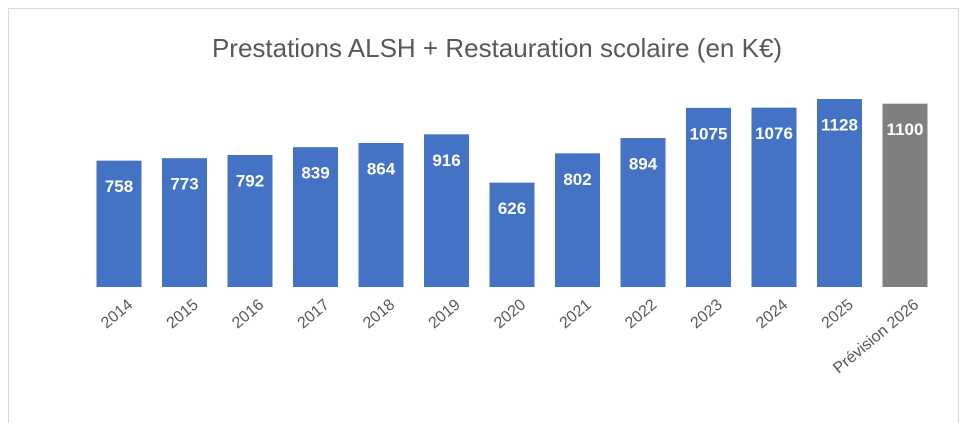 The image size is (960, 423). Describe the element at coordinates (643, 163) in the screenshot. I see `data-label: 894` at that location.